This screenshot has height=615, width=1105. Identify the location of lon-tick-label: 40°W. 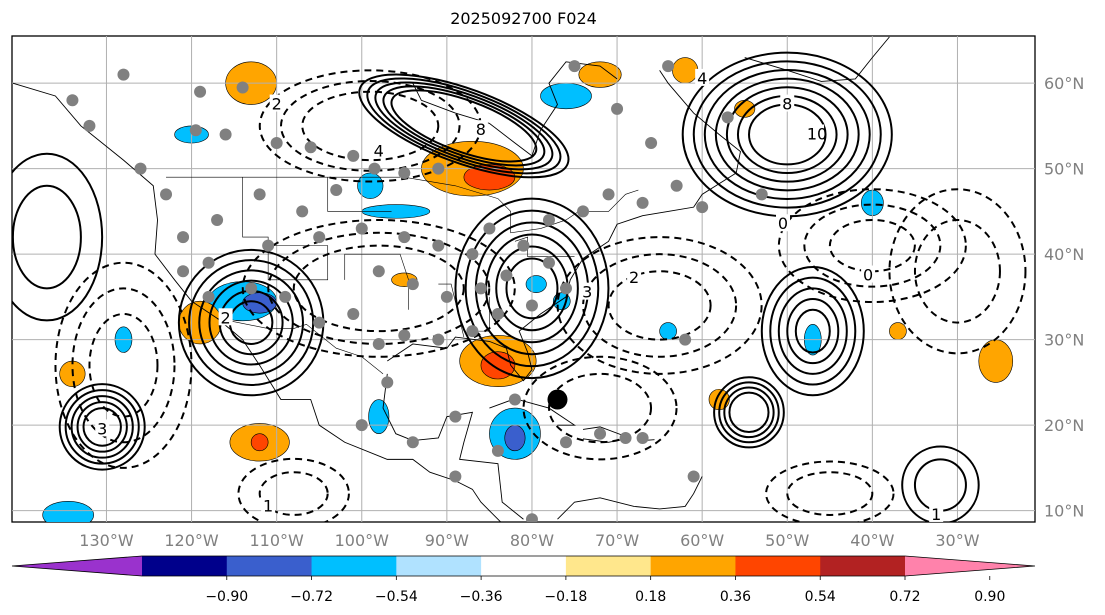
(872, 540).